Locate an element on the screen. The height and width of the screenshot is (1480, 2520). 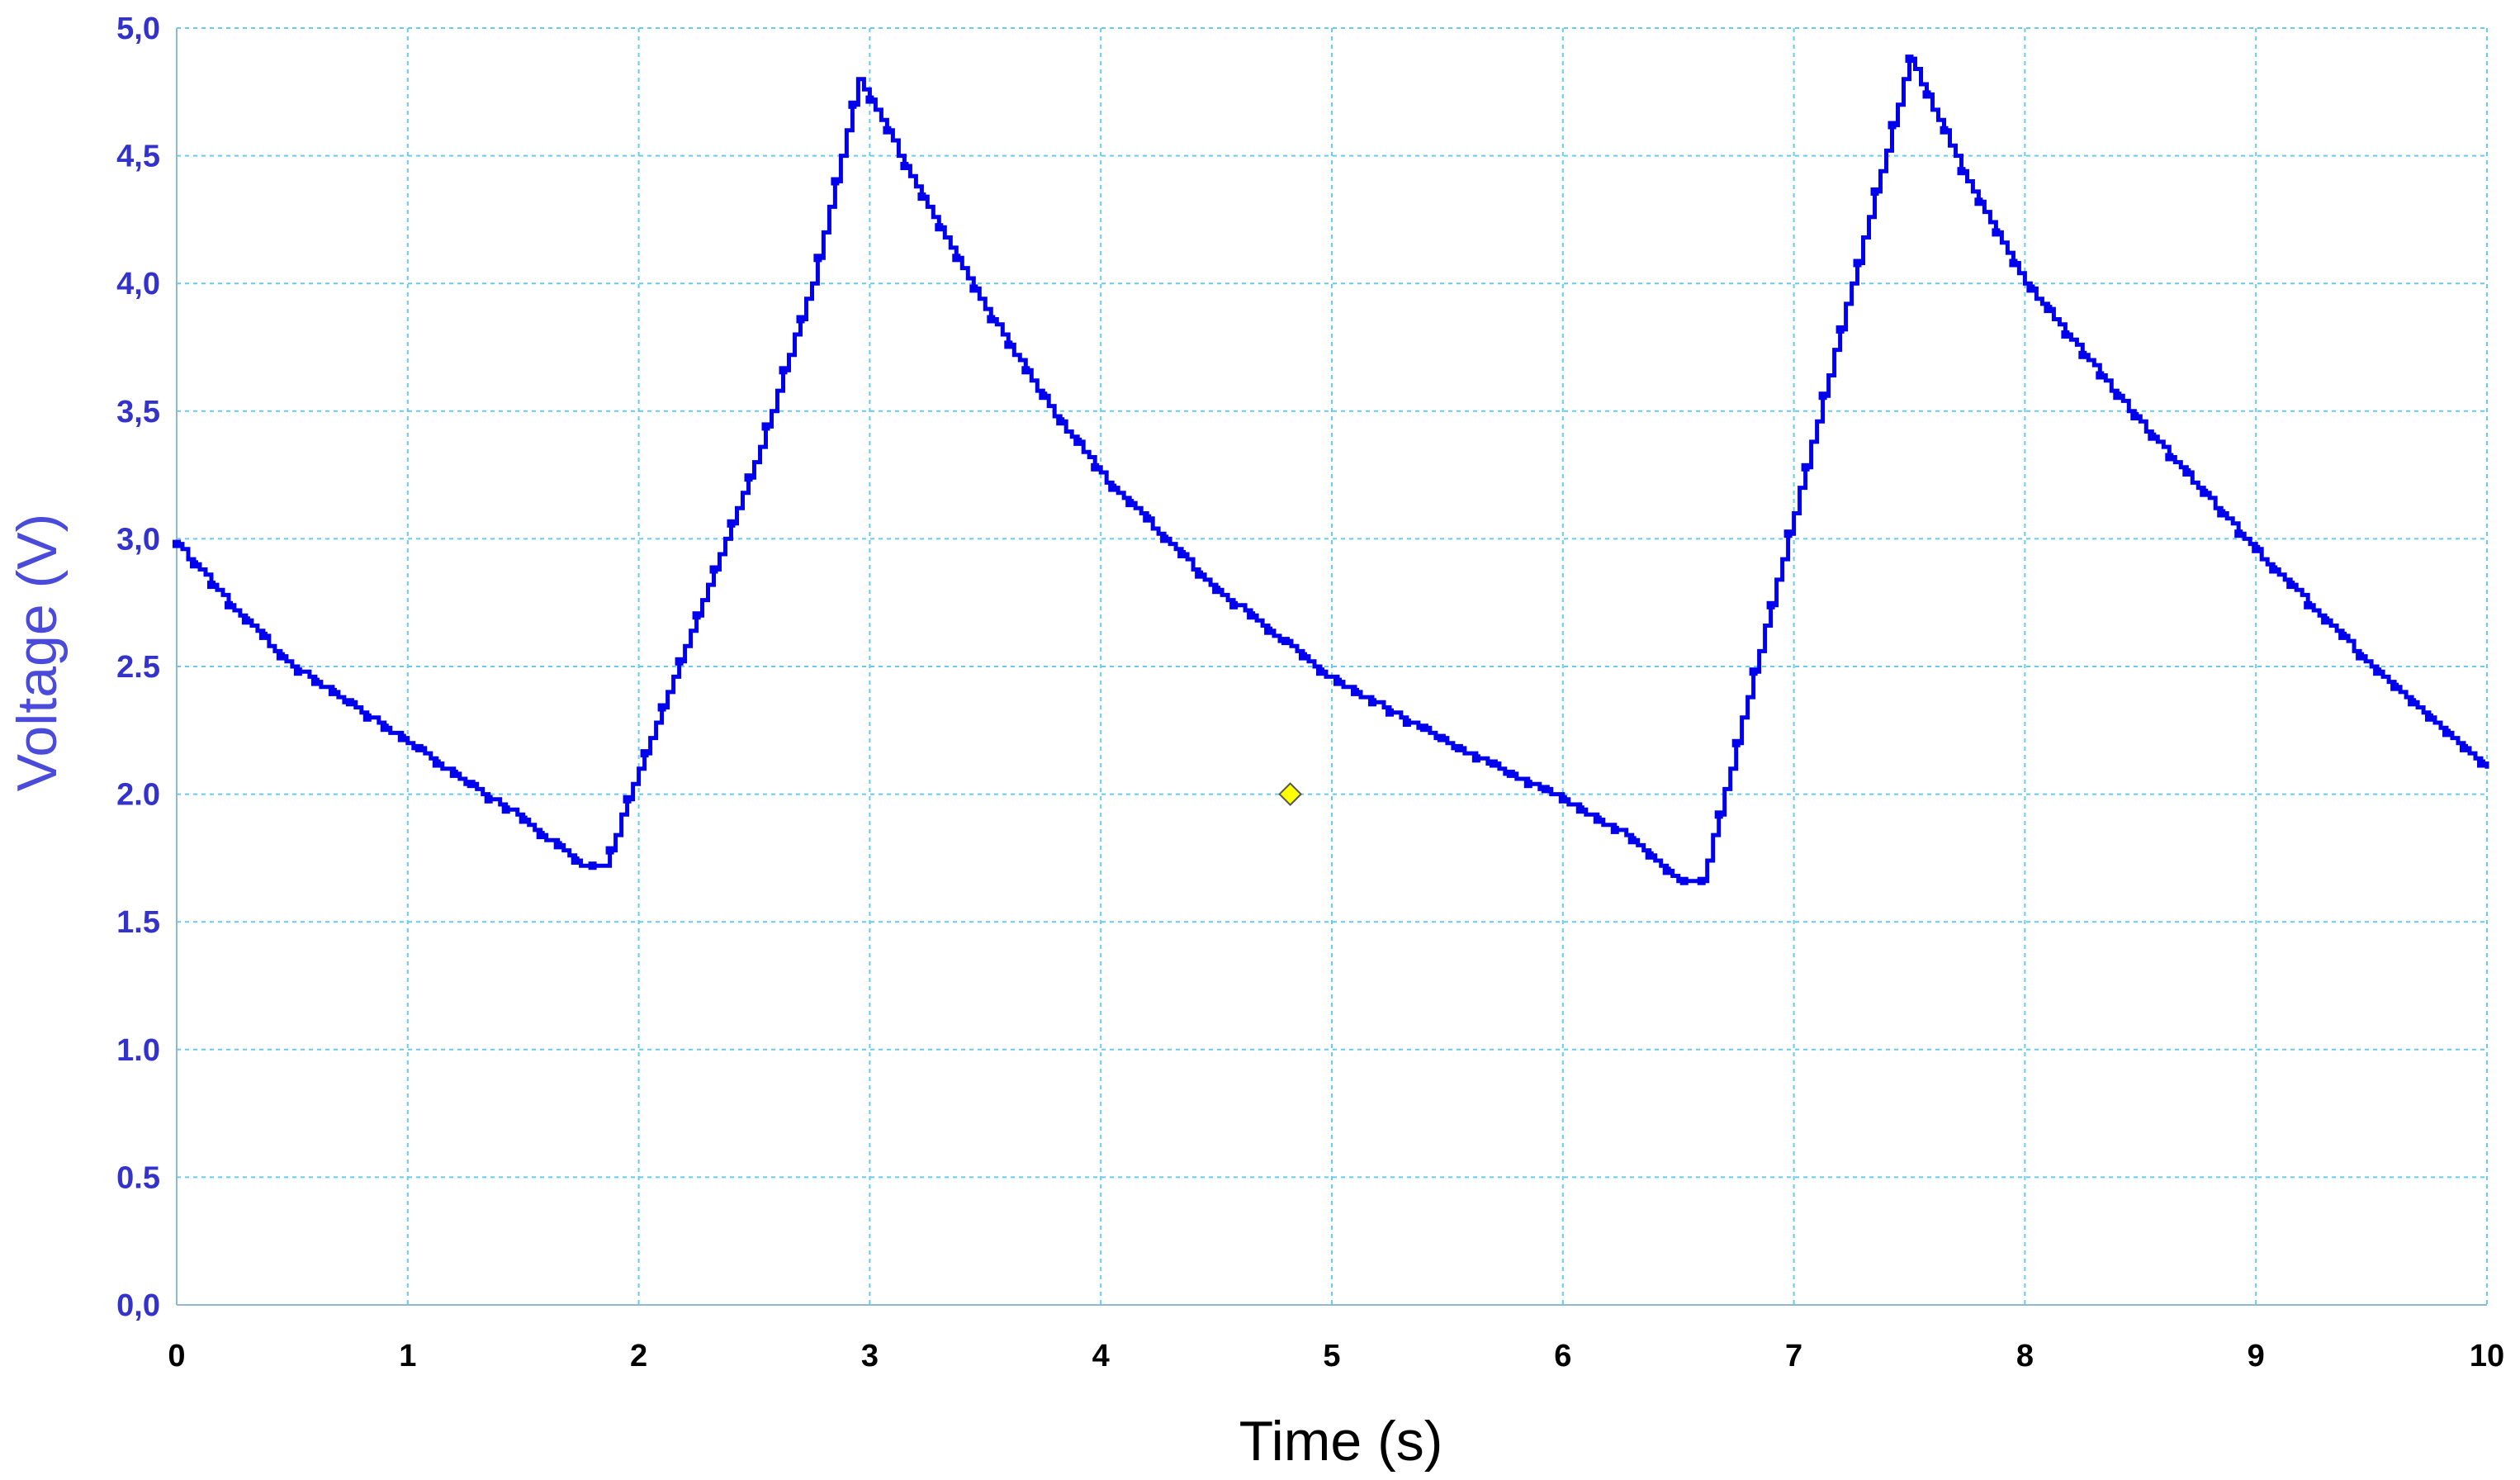
x-tick-labels: 0 1 2 3 4 5 6 7 8 9 10 is located at coordinates (1336, 1356).